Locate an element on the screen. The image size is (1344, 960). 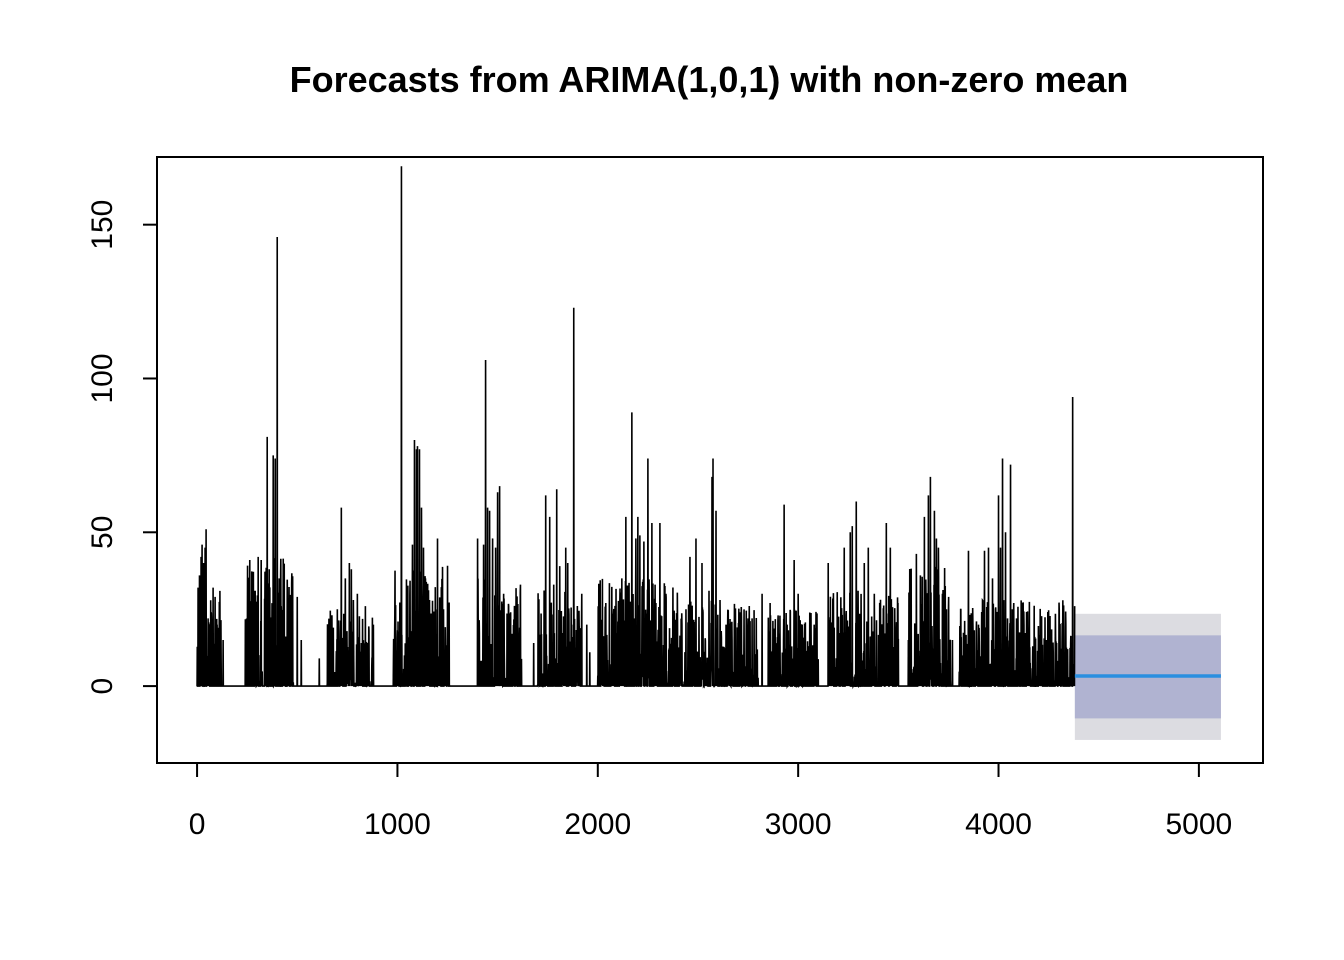
x-tick-label: 3000 is located at coordinates (798, 824).